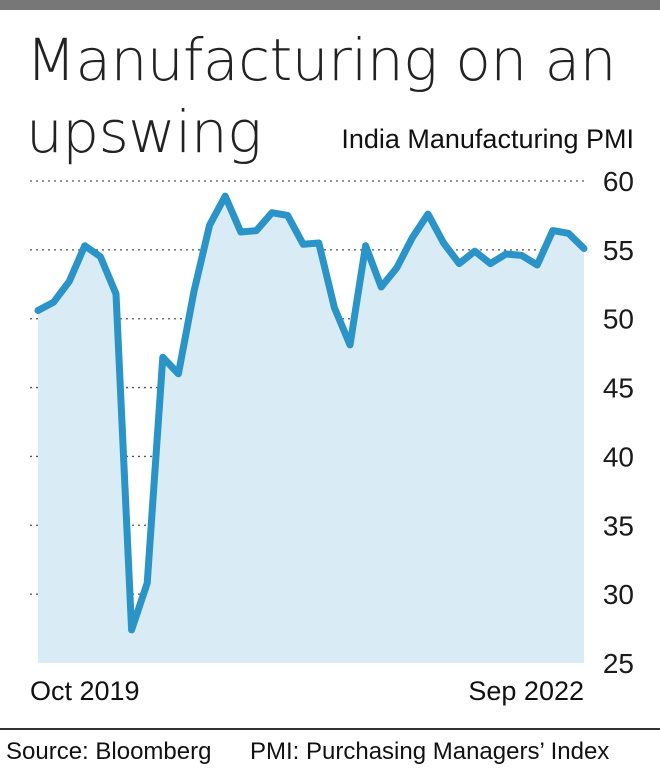 The width and height of the screenshot is (660, 768). What do you see at coordinates (618, 388) in the screenshot?
I see `y-tick-label: 45` at bounding box center [618, 388].